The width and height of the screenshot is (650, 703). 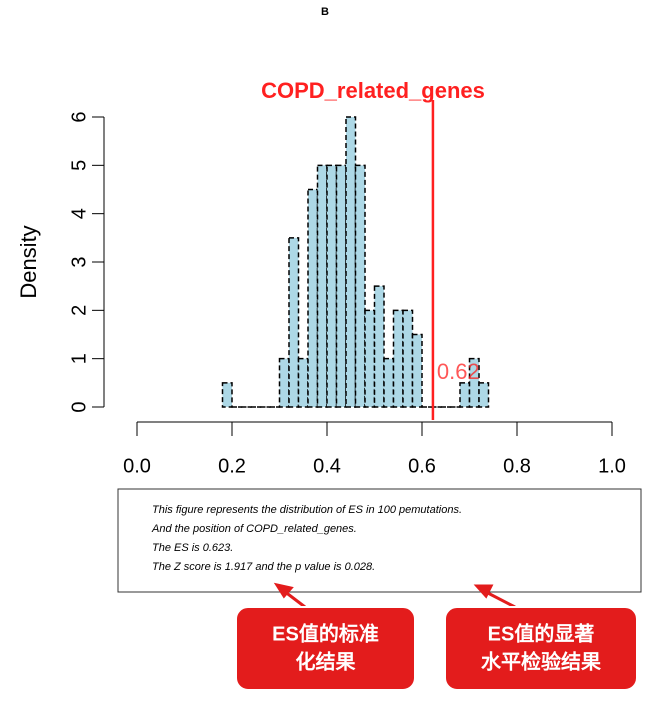 I want to click on x-tick-label: 0.2, so click(x=232, y=466).